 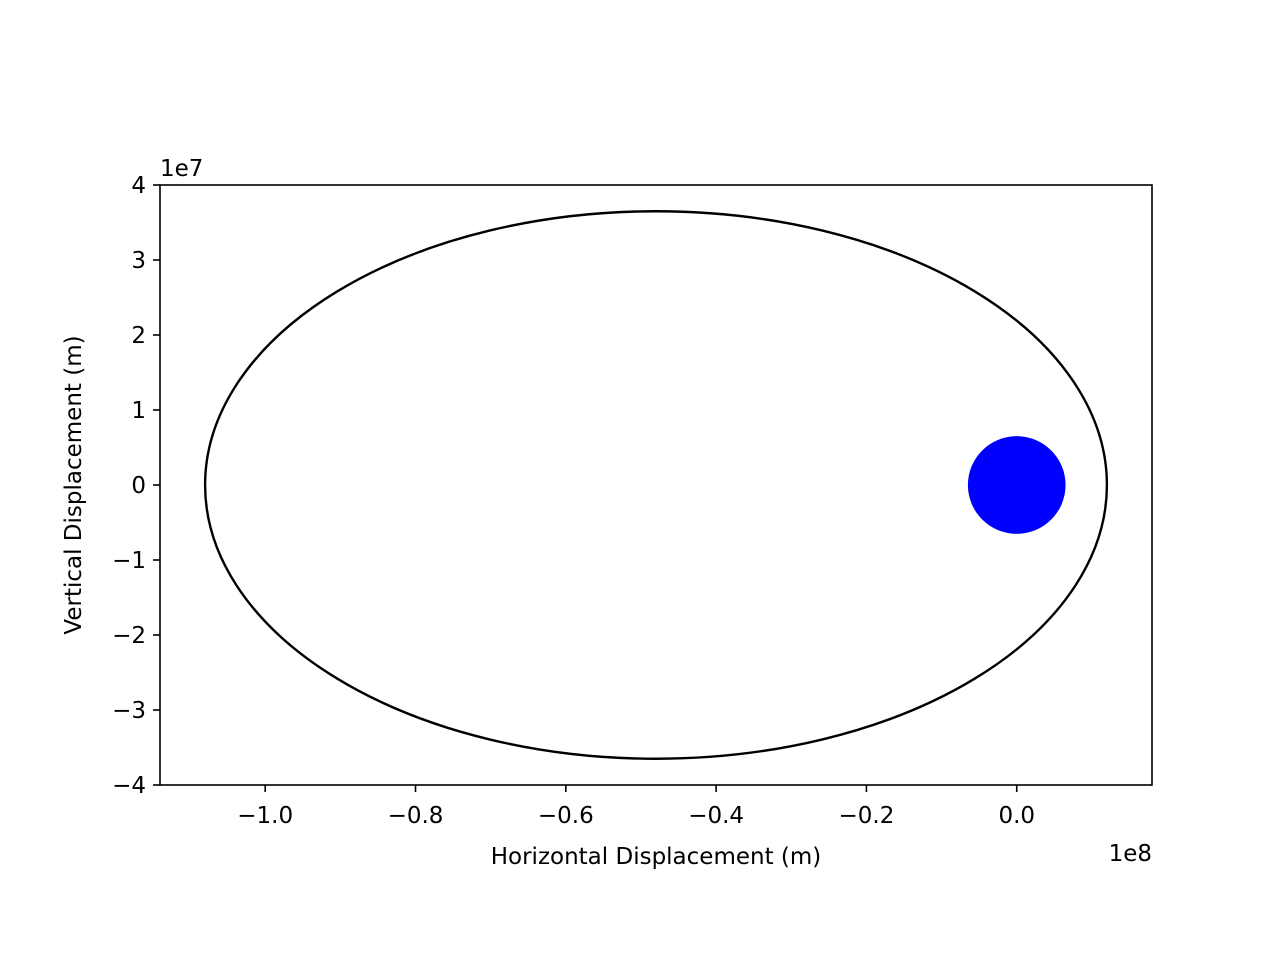 I want to click on y-tick-label: 3, so click(x=138, y=261).